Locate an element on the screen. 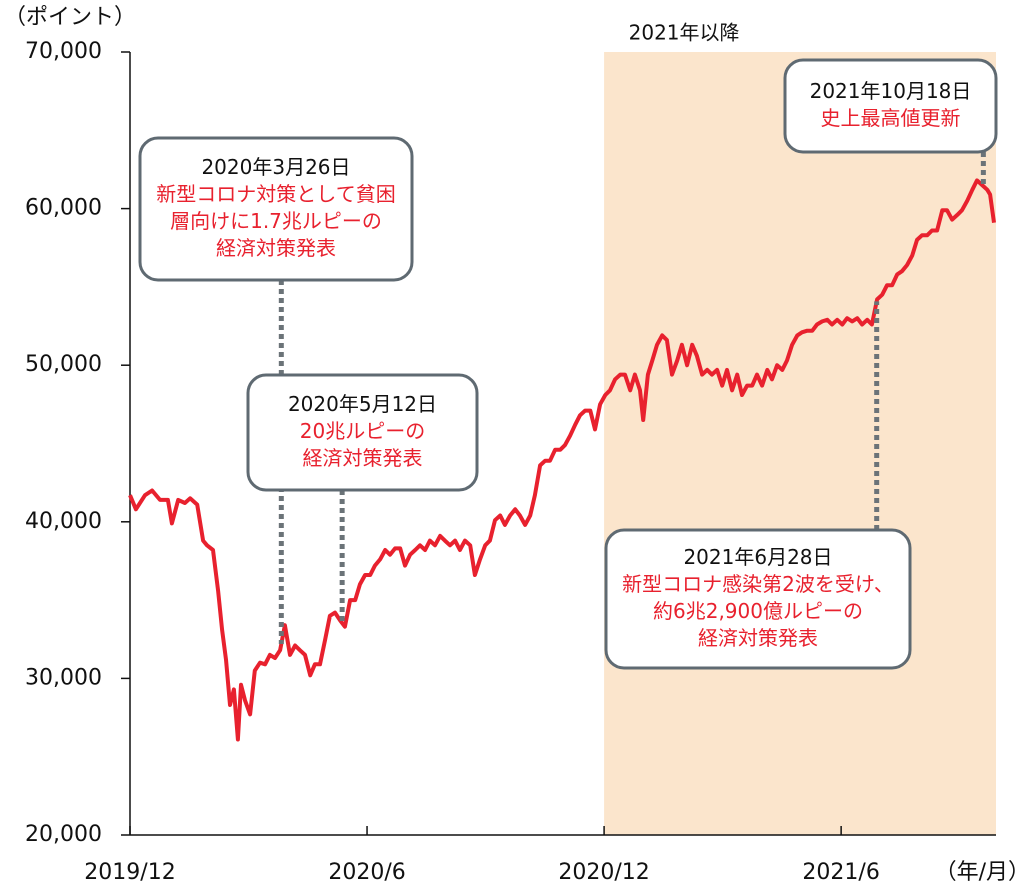 This screenshot has height=887, width=1035. y-tick-label: 30,000 is located at coordinates (63, 677).